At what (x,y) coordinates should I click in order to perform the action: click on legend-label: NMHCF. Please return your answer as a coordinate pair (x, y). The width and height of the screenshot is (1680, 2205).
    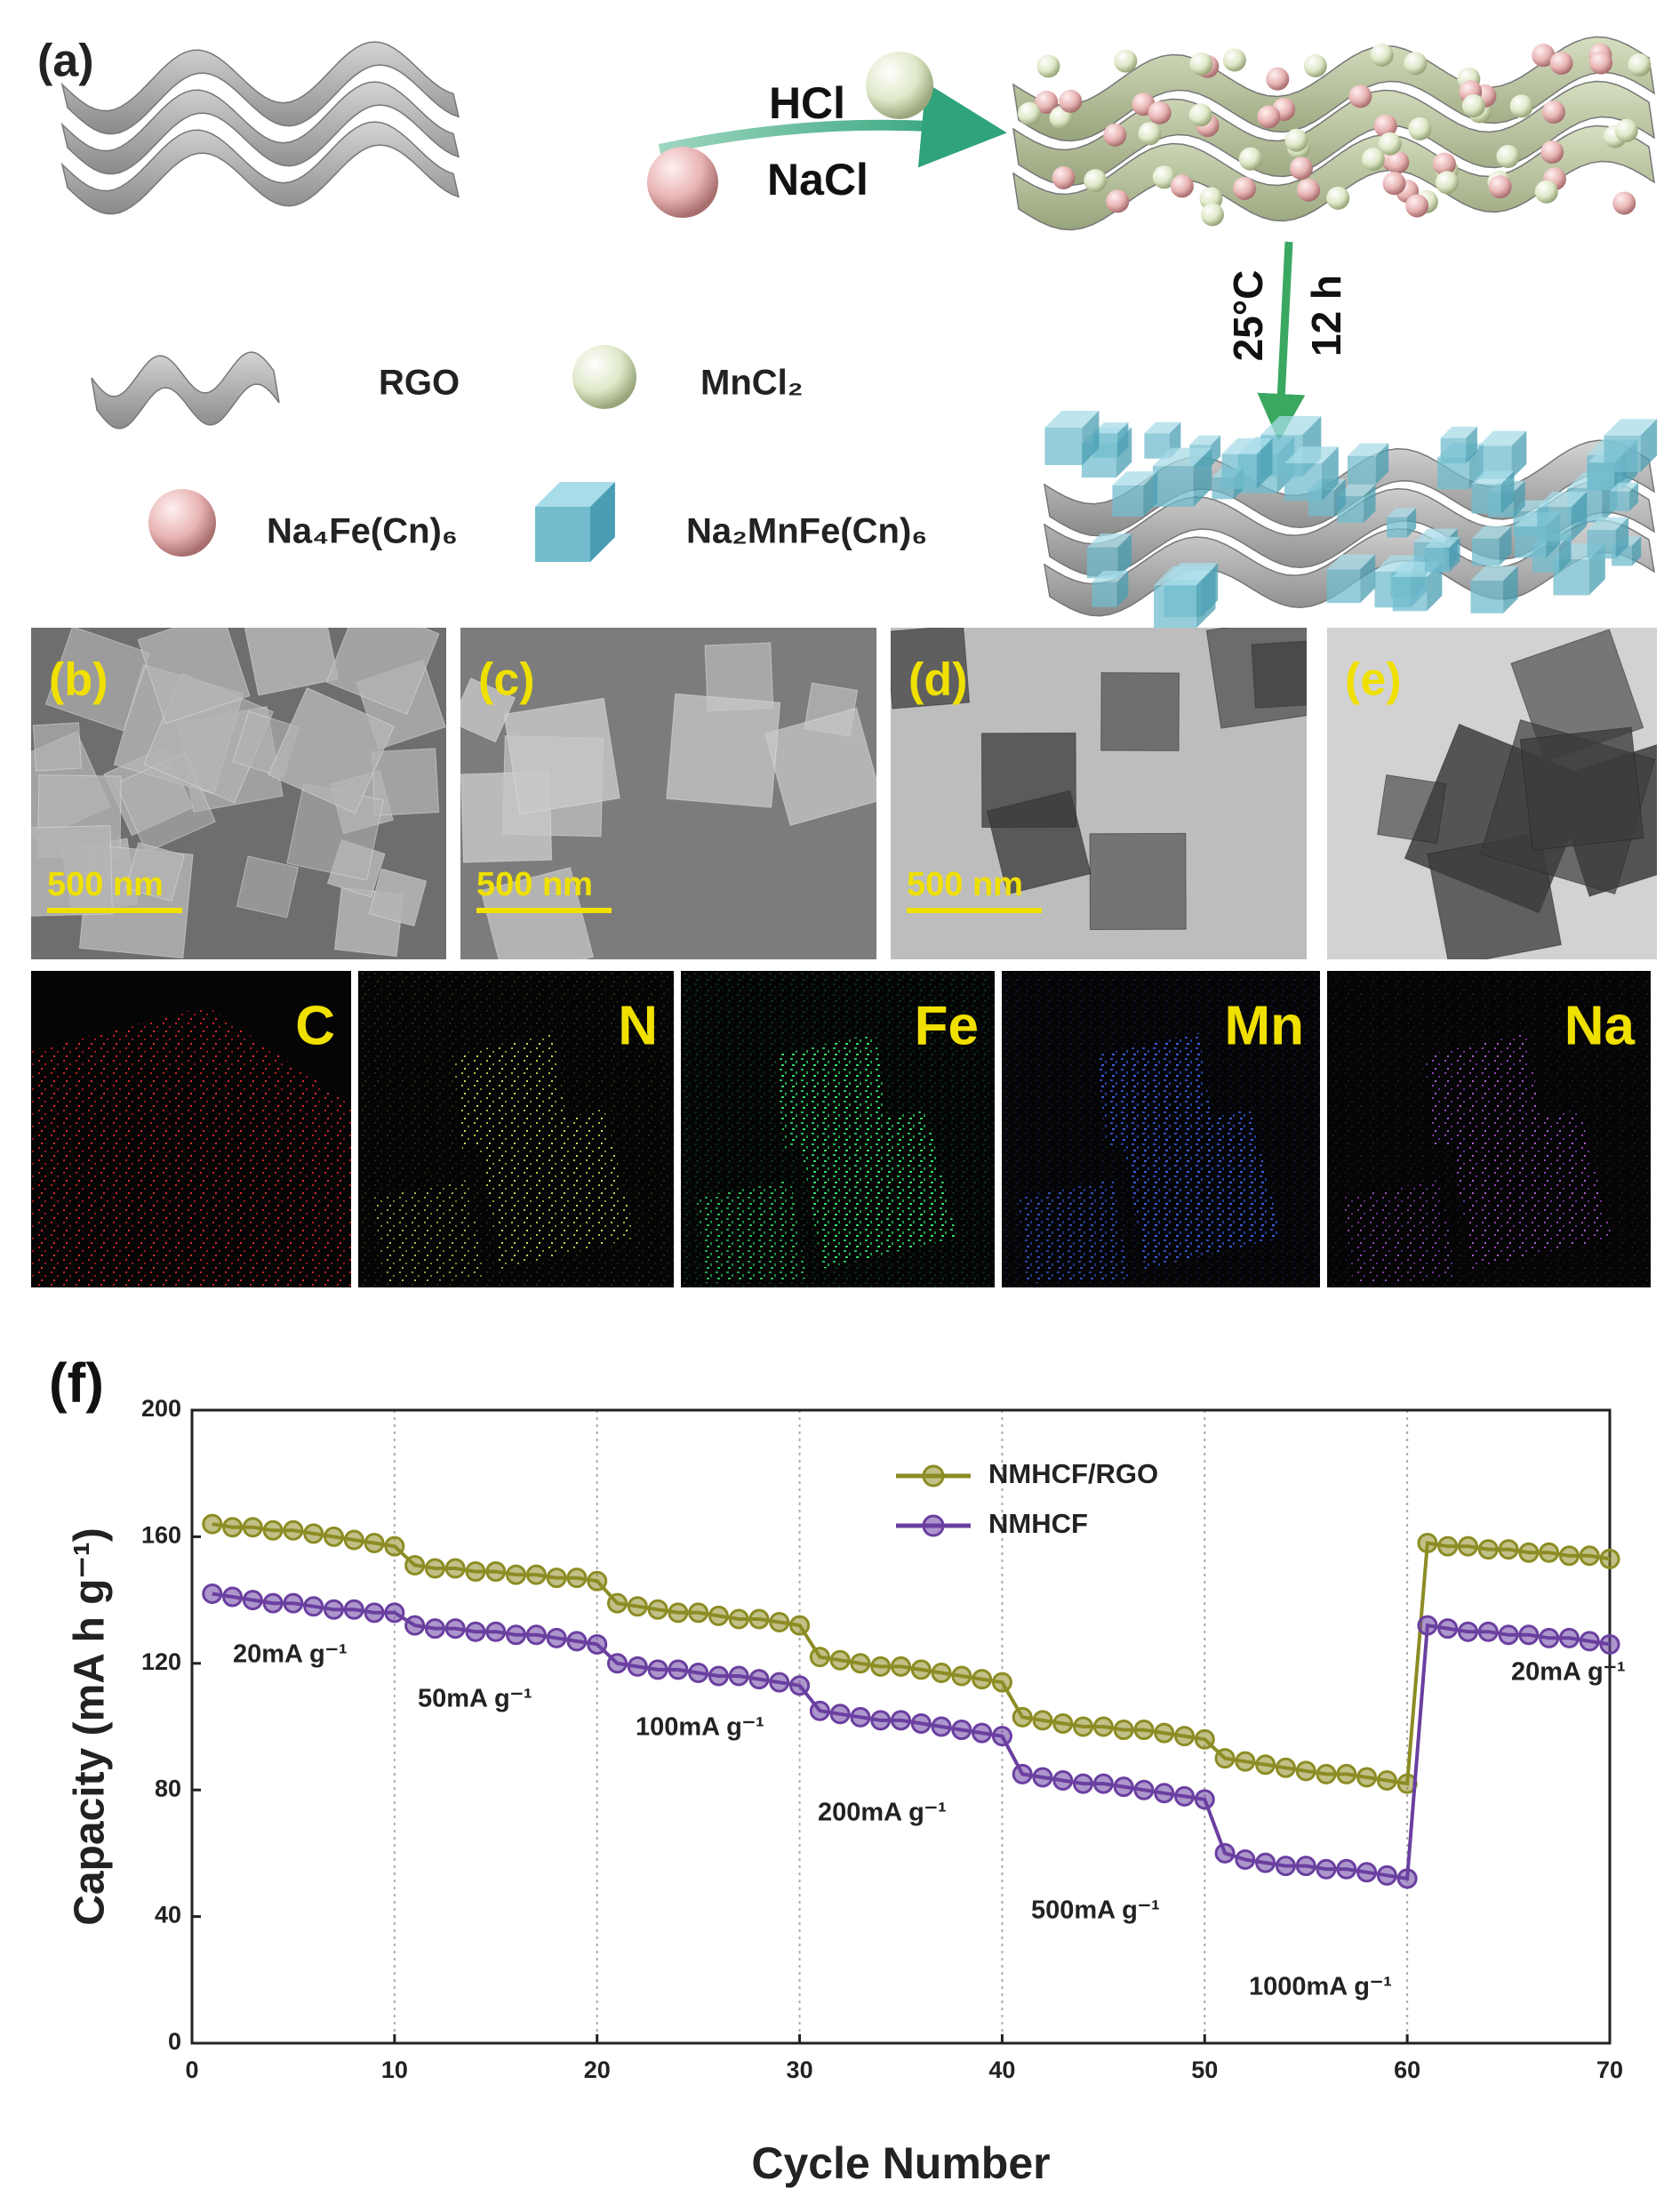
    Looking at the image, I should click on (1038, 1524).